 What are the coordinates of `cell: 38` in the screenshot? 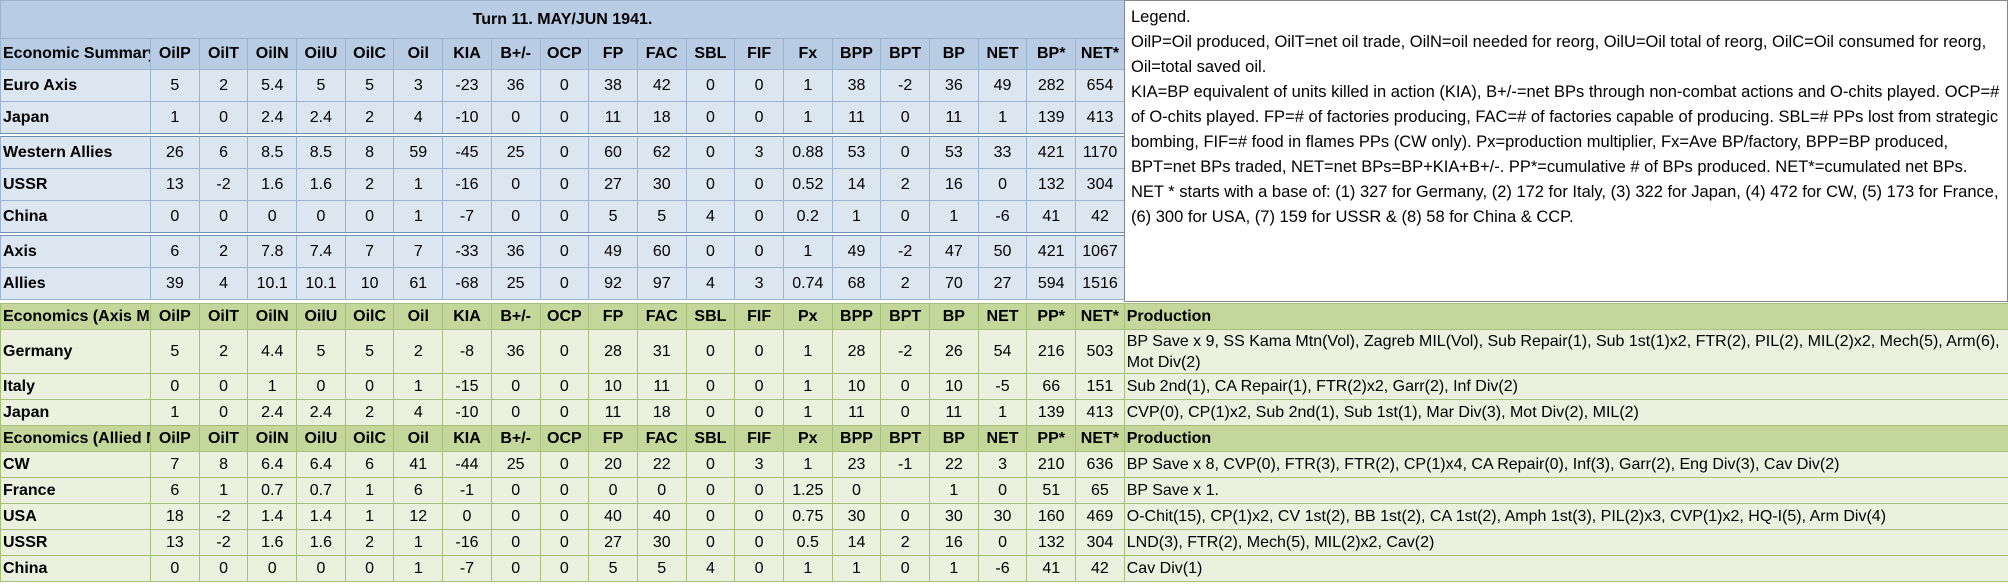 It's located at (856, 85).